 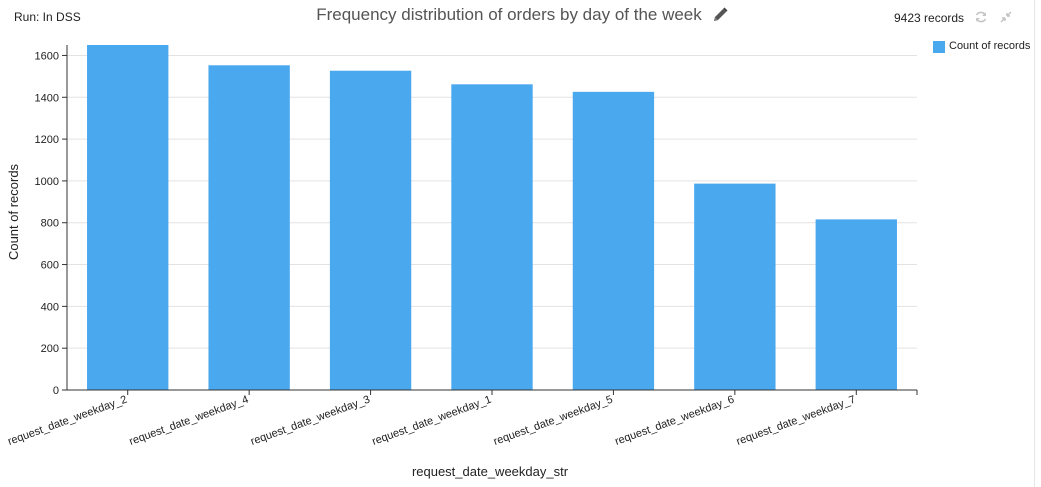 What do you see at coordinates (47, 17) in the screenshot?
I see `run-label: Run: In DSS` at bounding box center [47, 17].